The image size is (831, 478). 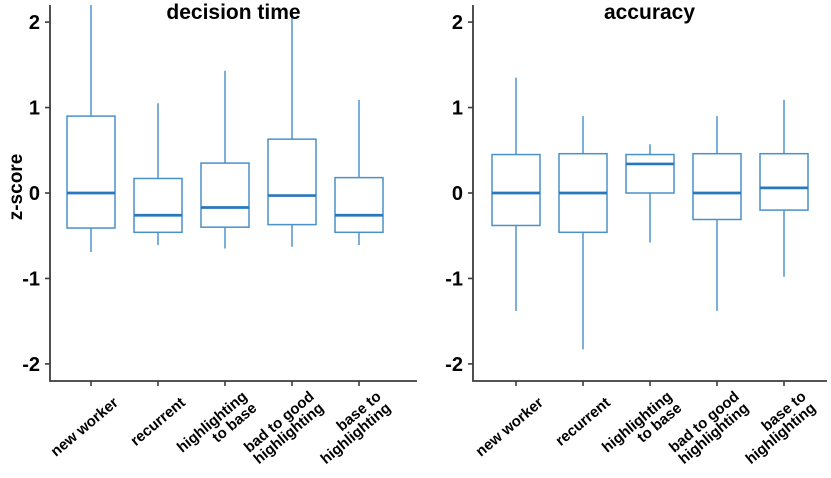 What do you see at coordinates (16, 187) in the screenshot?
I see `y-axis-label: z-score` at bounding box center [16, 187].